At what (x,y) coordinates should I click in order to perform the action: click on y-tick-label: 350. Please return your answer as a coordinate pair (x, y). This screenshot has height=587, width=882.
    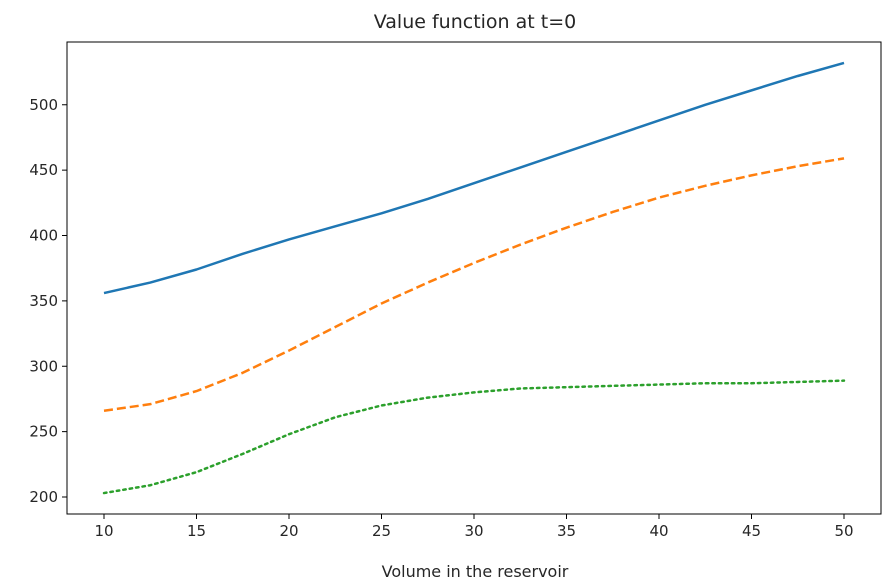
    Looking at the image, I should click on (43, 301).